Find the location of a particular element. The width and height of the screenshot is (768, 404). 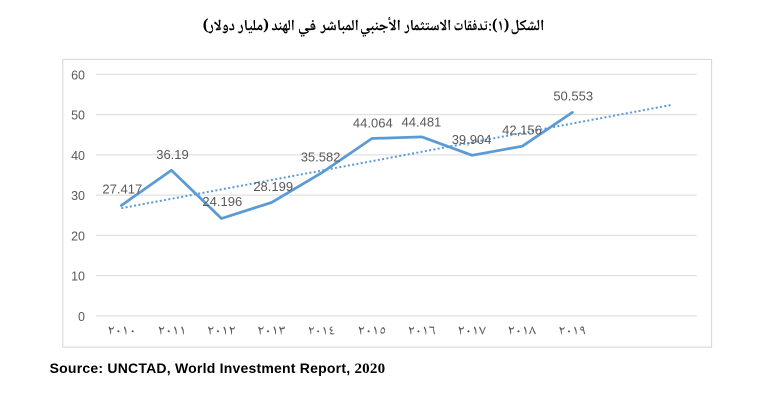

svg-text: 28.199 is located at coordinates (273, 186).